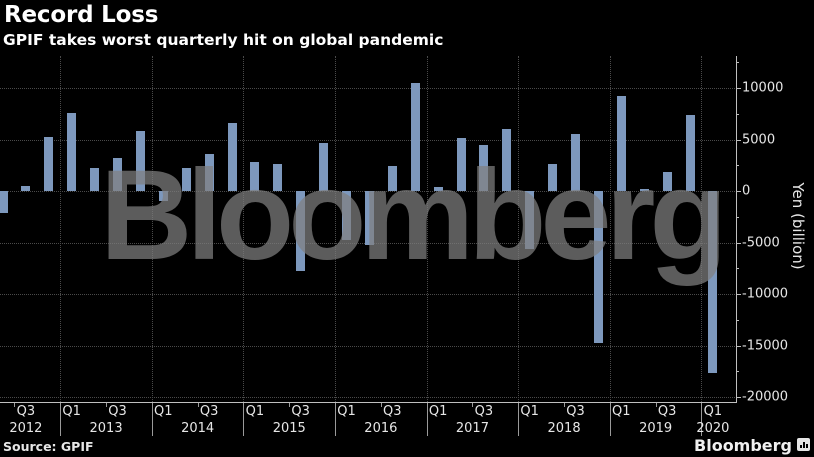 The height and width of the screenshot is (457, 814). Describe the element at coordinates (255, 176) in the screenshot. I see `bar-2015-q1` at that location.